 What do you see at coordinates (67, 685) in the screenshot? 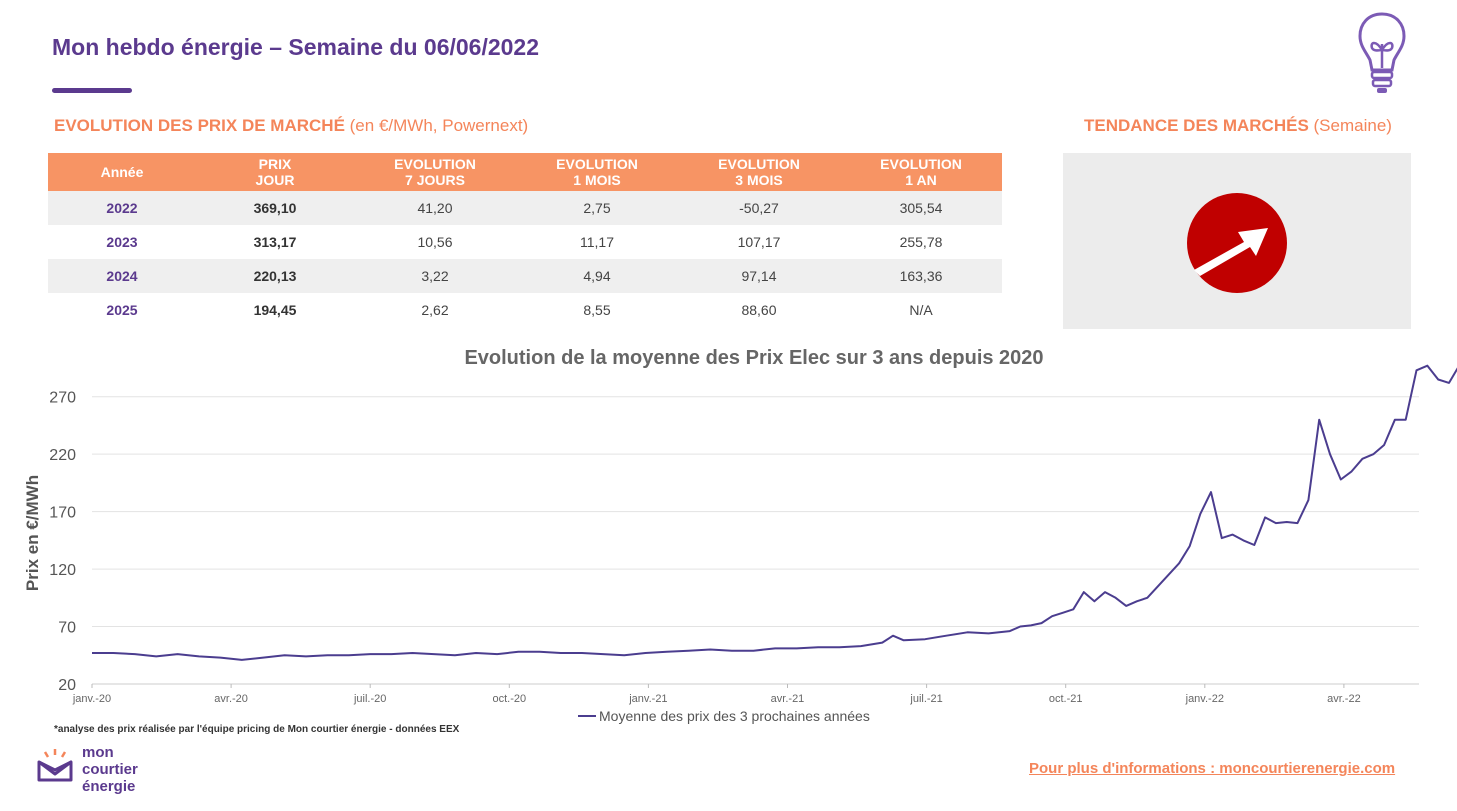
I see `y-tick-label: 20` at bounding box center [67, 685].